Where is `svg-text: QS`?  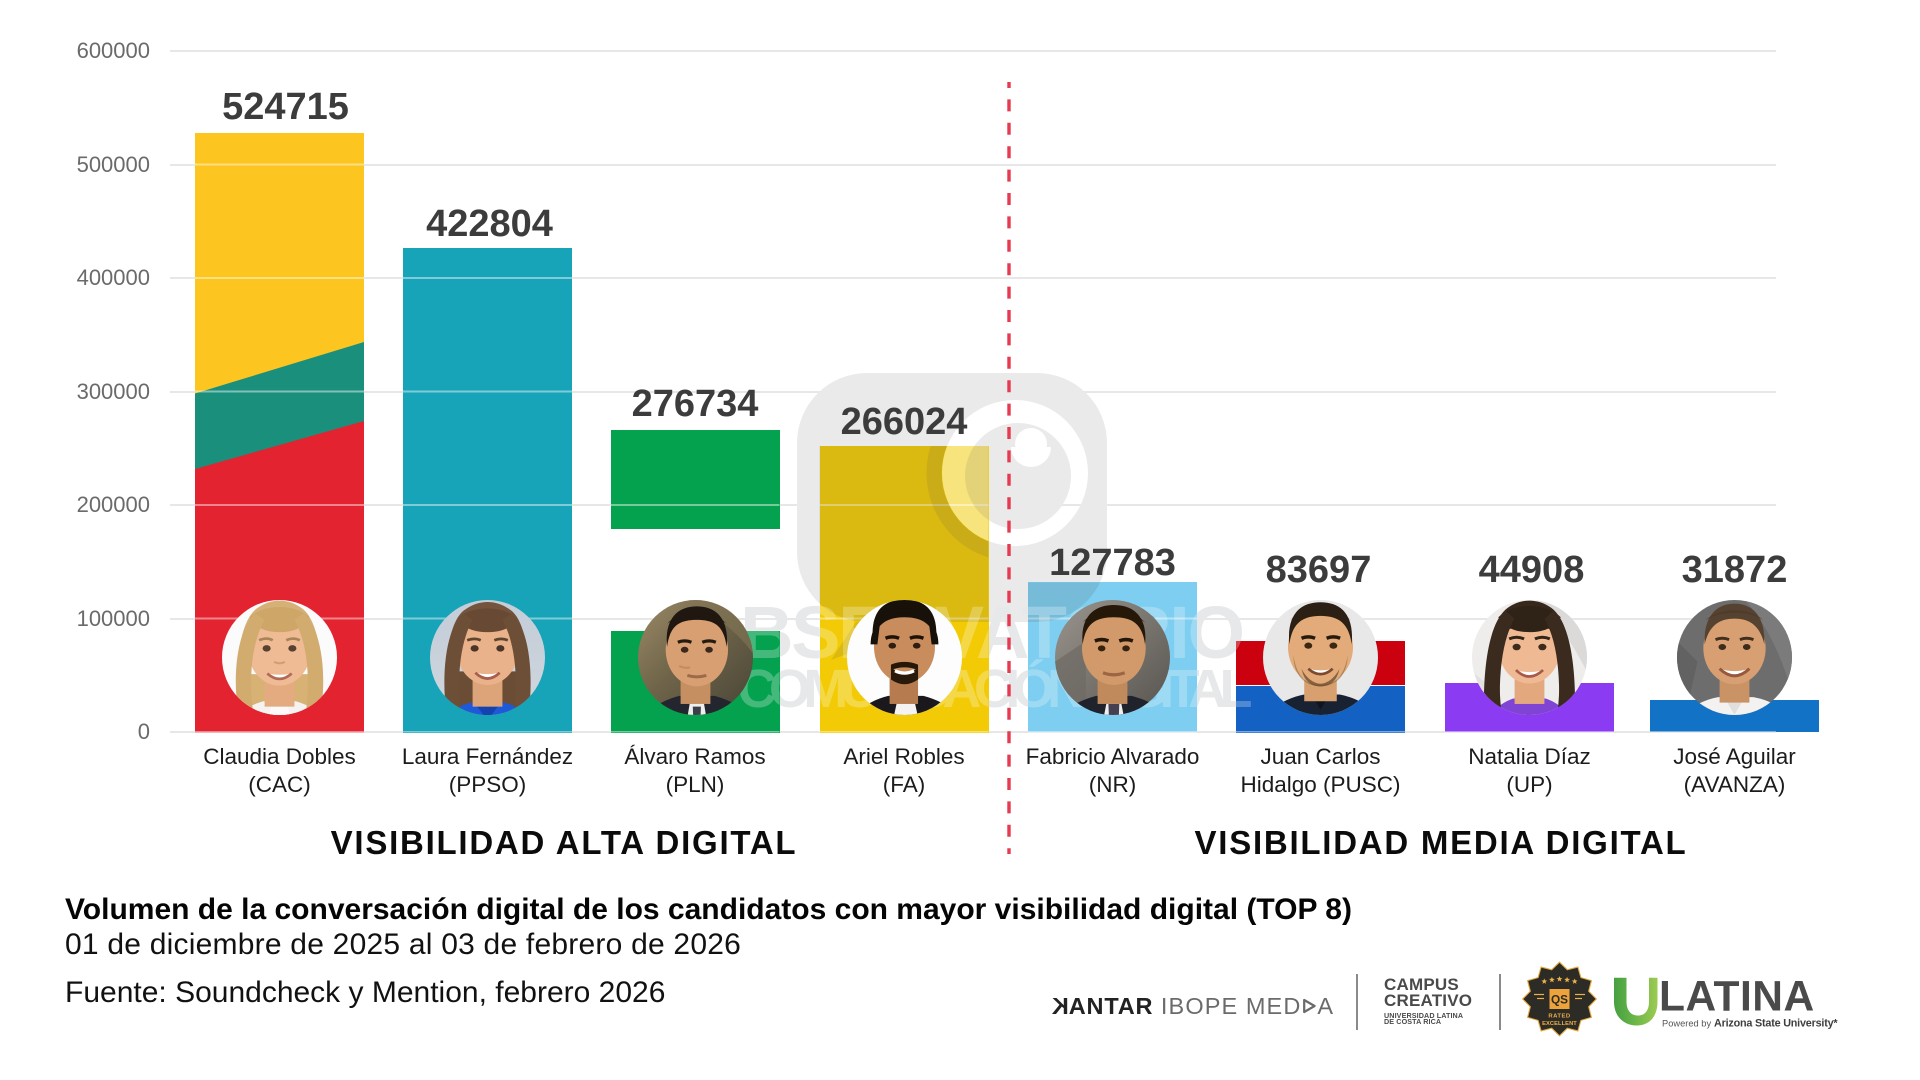 svg-text: QS is located at coordinates (1559, 1000).